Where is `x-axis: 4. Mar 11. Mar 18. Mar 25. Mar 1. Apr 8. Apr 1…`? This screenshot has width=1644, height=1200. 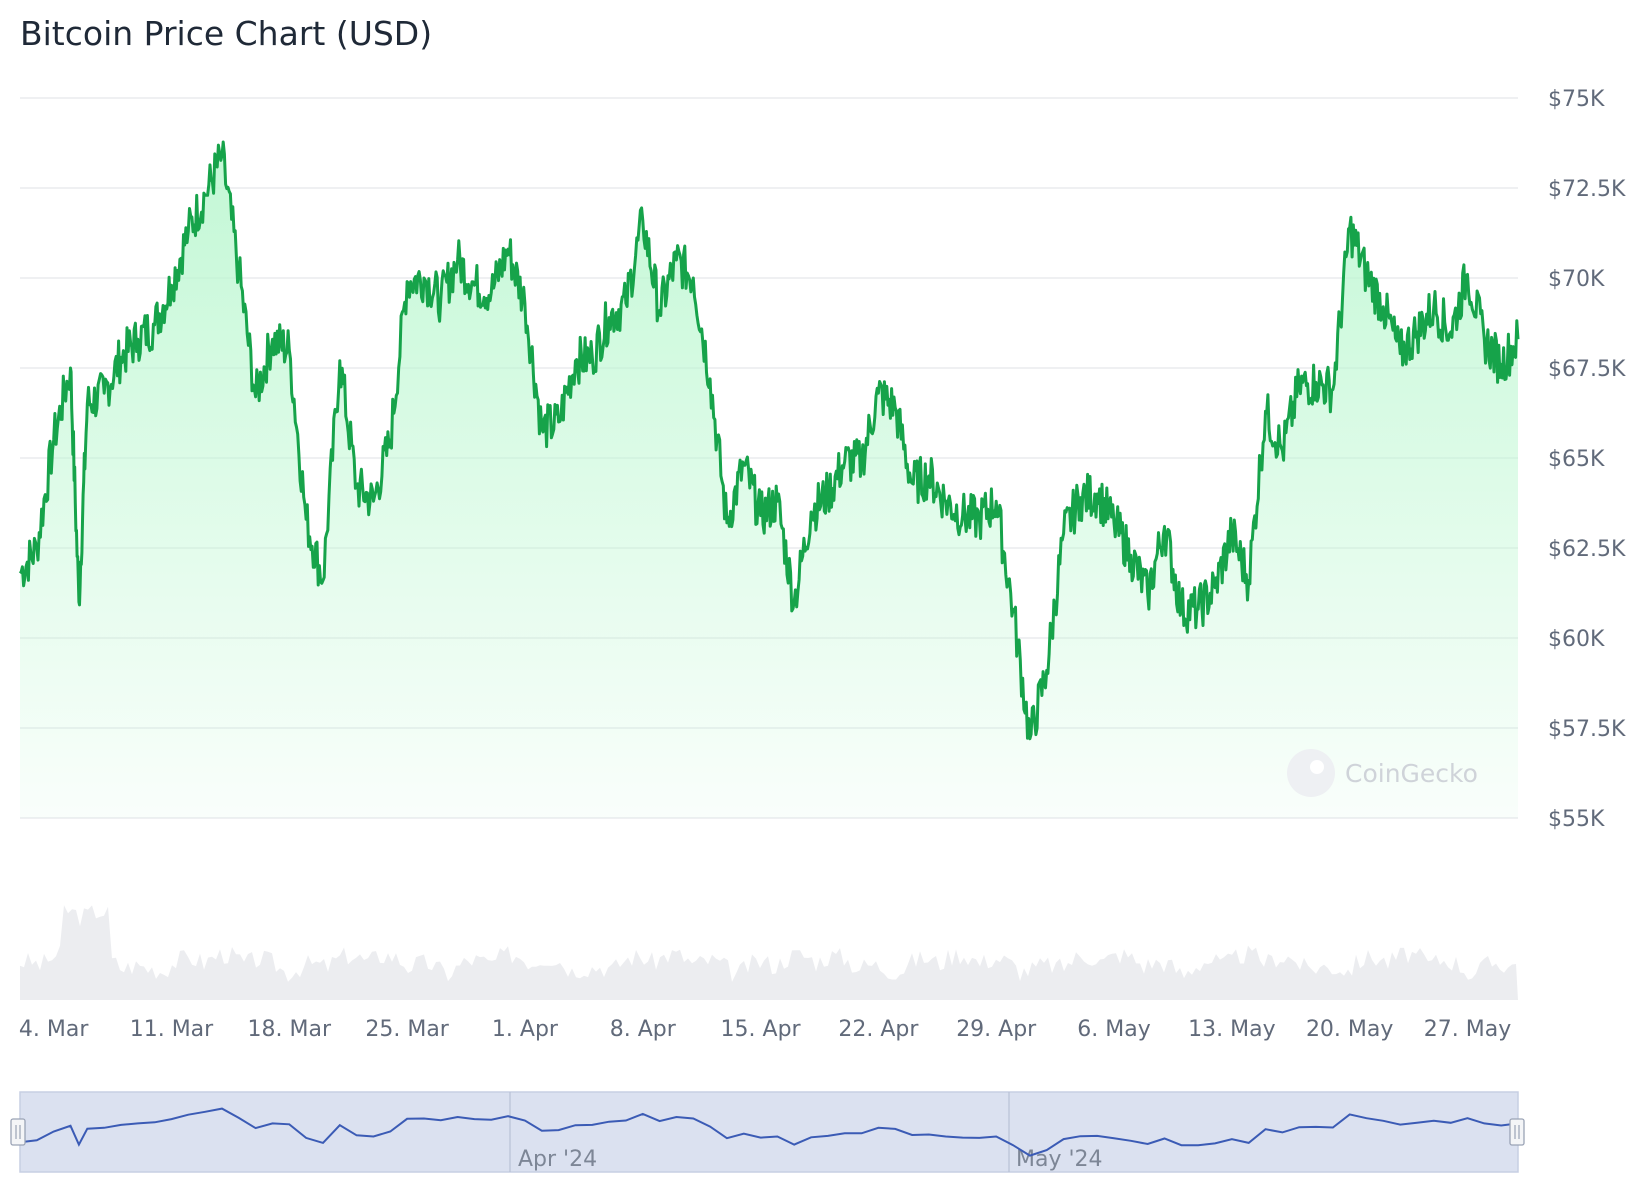 x-axis: 4. Mar 11. Mar 18. Mar 25. Mar 1. Apr 8. Apr 1… is located at coordinates (765, 1029).